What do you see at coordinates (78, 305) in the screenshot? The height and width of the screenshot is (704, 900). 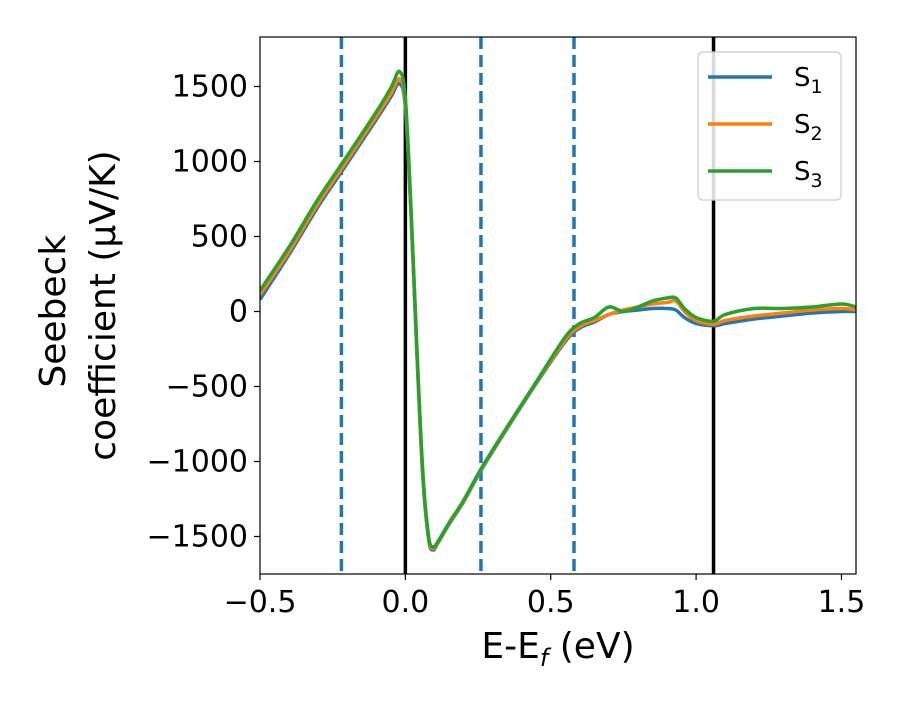 I see `y-axis-label: Seebeck coefficient (μV/K)` at bounding box center [78, 305].